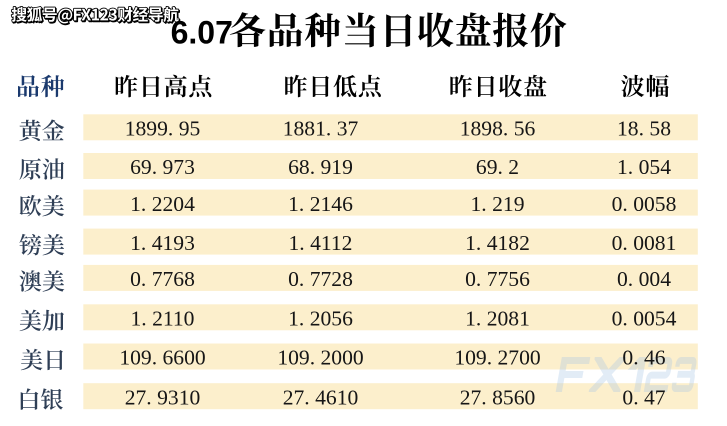  What do you see at coordinates (497, 243) in the screenshot?
I see `svg-text: 1. 4182` at bounding box center [497, 243].